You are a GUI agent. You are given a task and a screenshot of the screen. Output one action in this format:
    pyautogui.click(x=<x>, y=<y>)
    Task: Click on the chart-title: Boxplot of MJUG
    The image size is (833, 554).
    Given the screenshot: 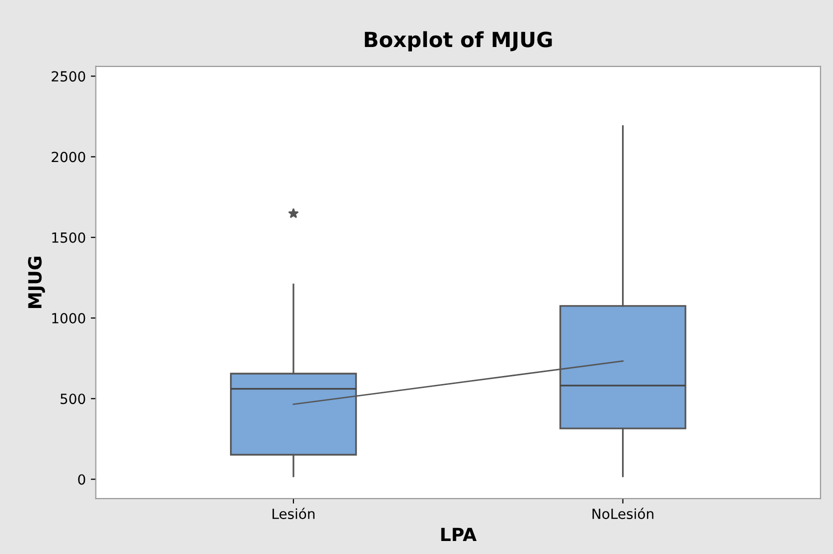 What is the action you would take?
    pyautogui.click(x=458, y=41)
    